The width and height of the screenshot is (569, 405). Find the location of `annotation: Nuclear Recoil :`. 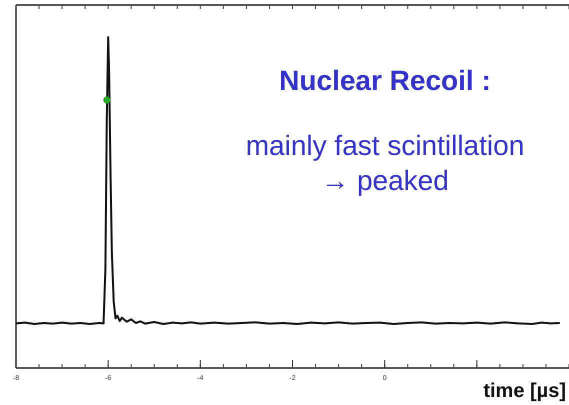

annotation: Nuclear Recoil : is located at coordinates (385, 80).